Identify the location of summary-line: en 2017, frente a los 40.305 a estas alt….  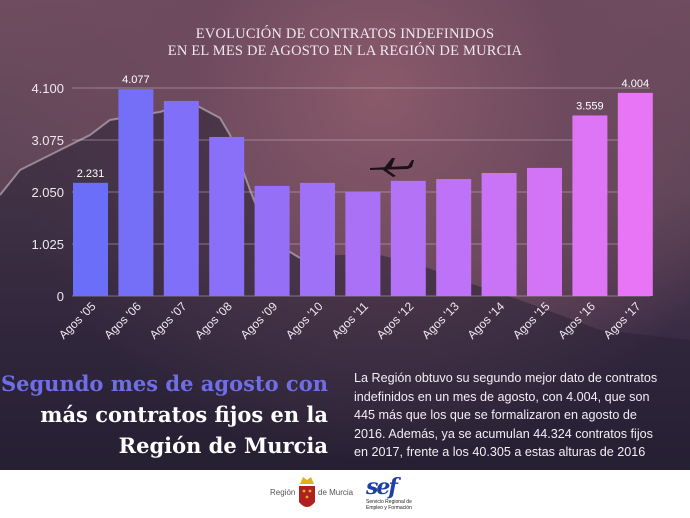
(500, 452).